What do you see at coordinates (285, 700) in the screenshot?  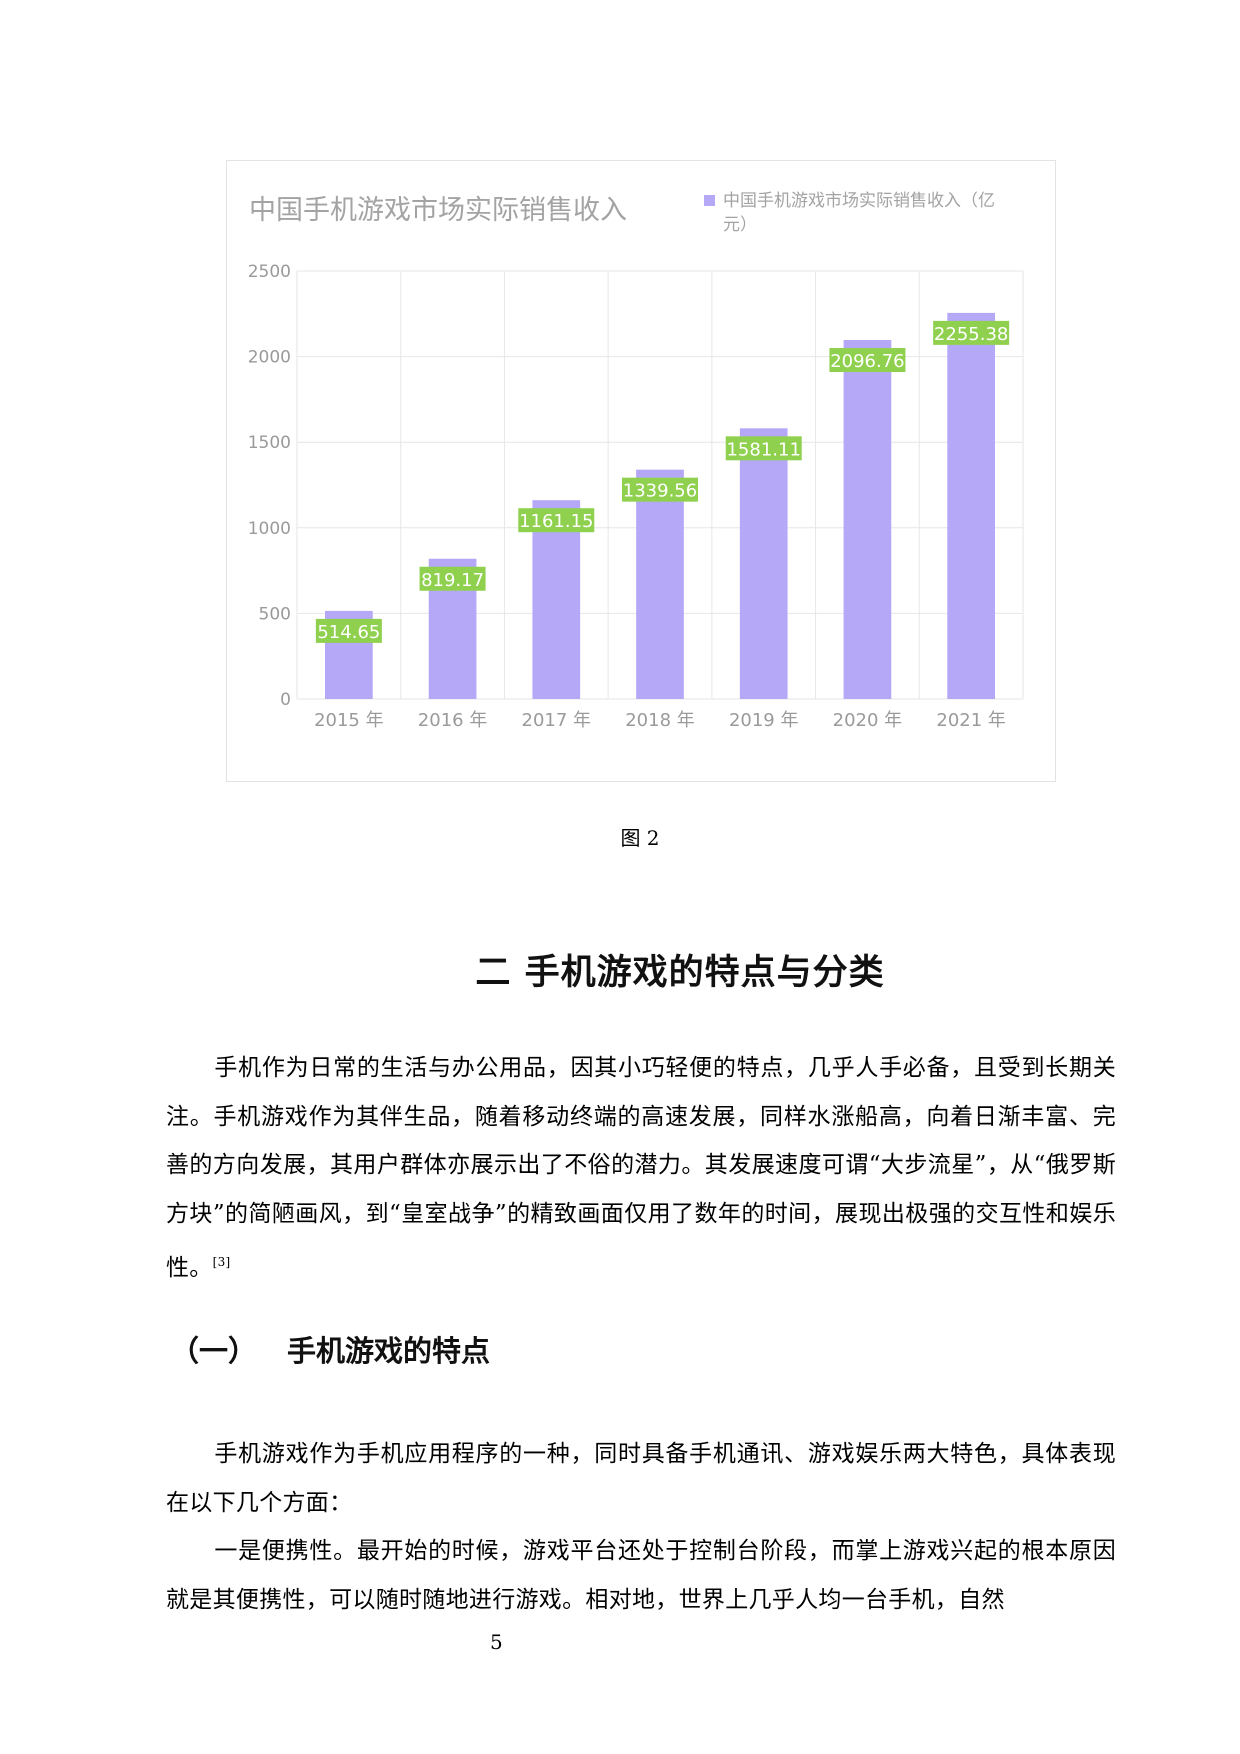 I see `y-tick-label: 0` at bounding box center [285, 700].